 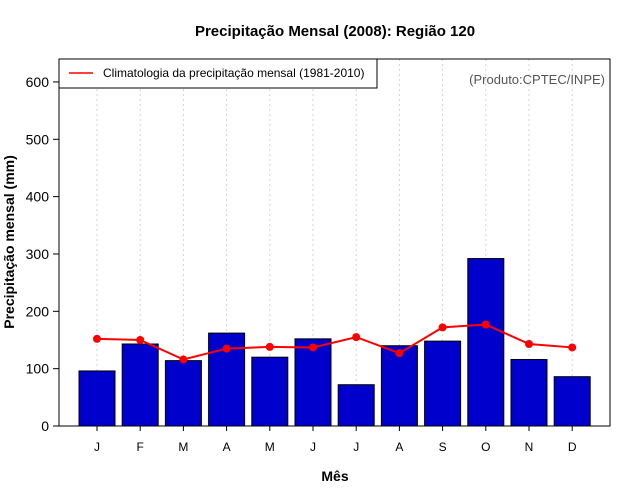 What do you see at coordinates (9, 242) in the screenshot?
I see `y-axis-label: Precipitação mensal (mm)` at bounding box center [9, 242].